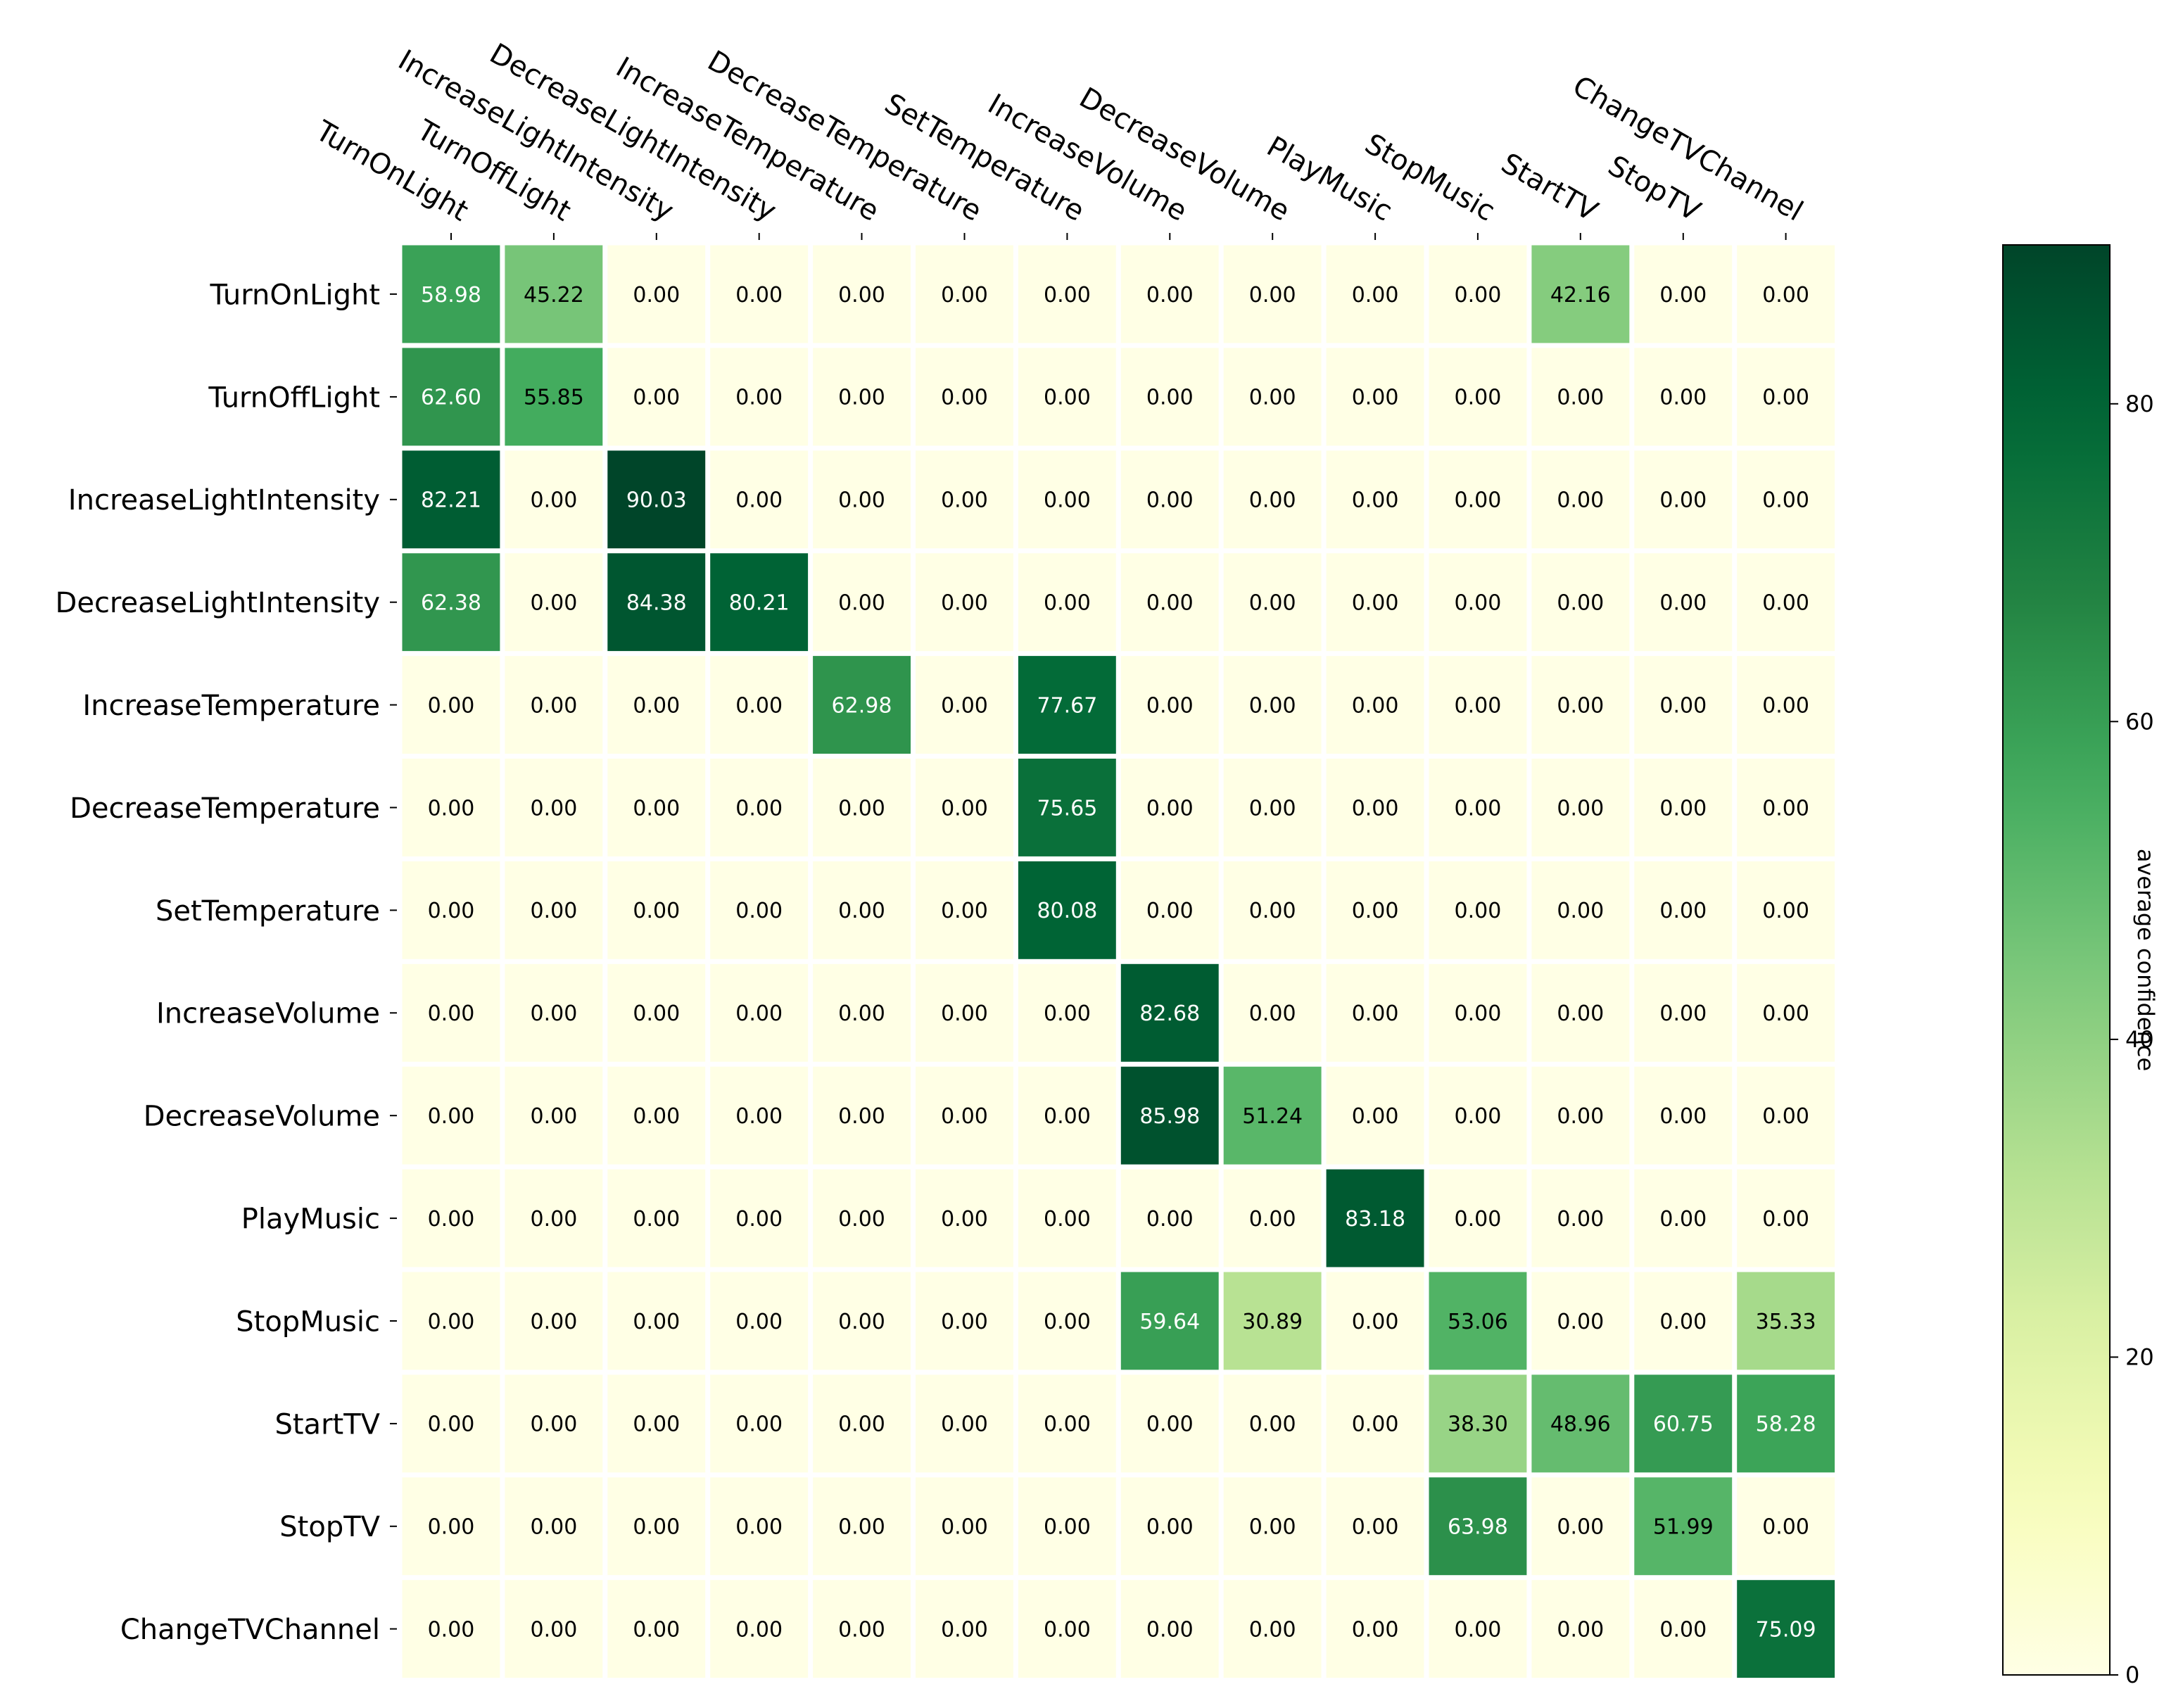 This screenshot has width=2164, height=1708. I want to click on cell-value-r12-c8: 0.00, so click(1272, 1527).